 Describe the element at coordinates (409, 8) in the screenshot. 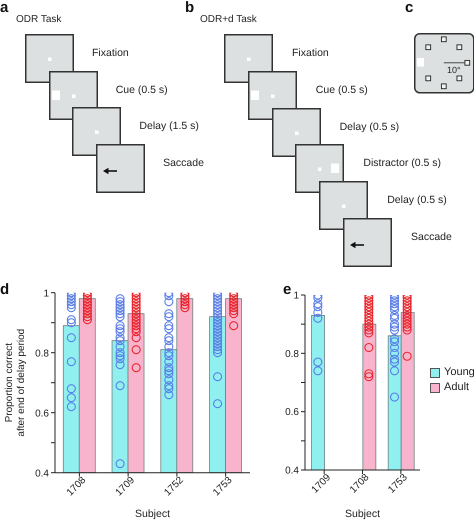

I see `text: c` at that location.